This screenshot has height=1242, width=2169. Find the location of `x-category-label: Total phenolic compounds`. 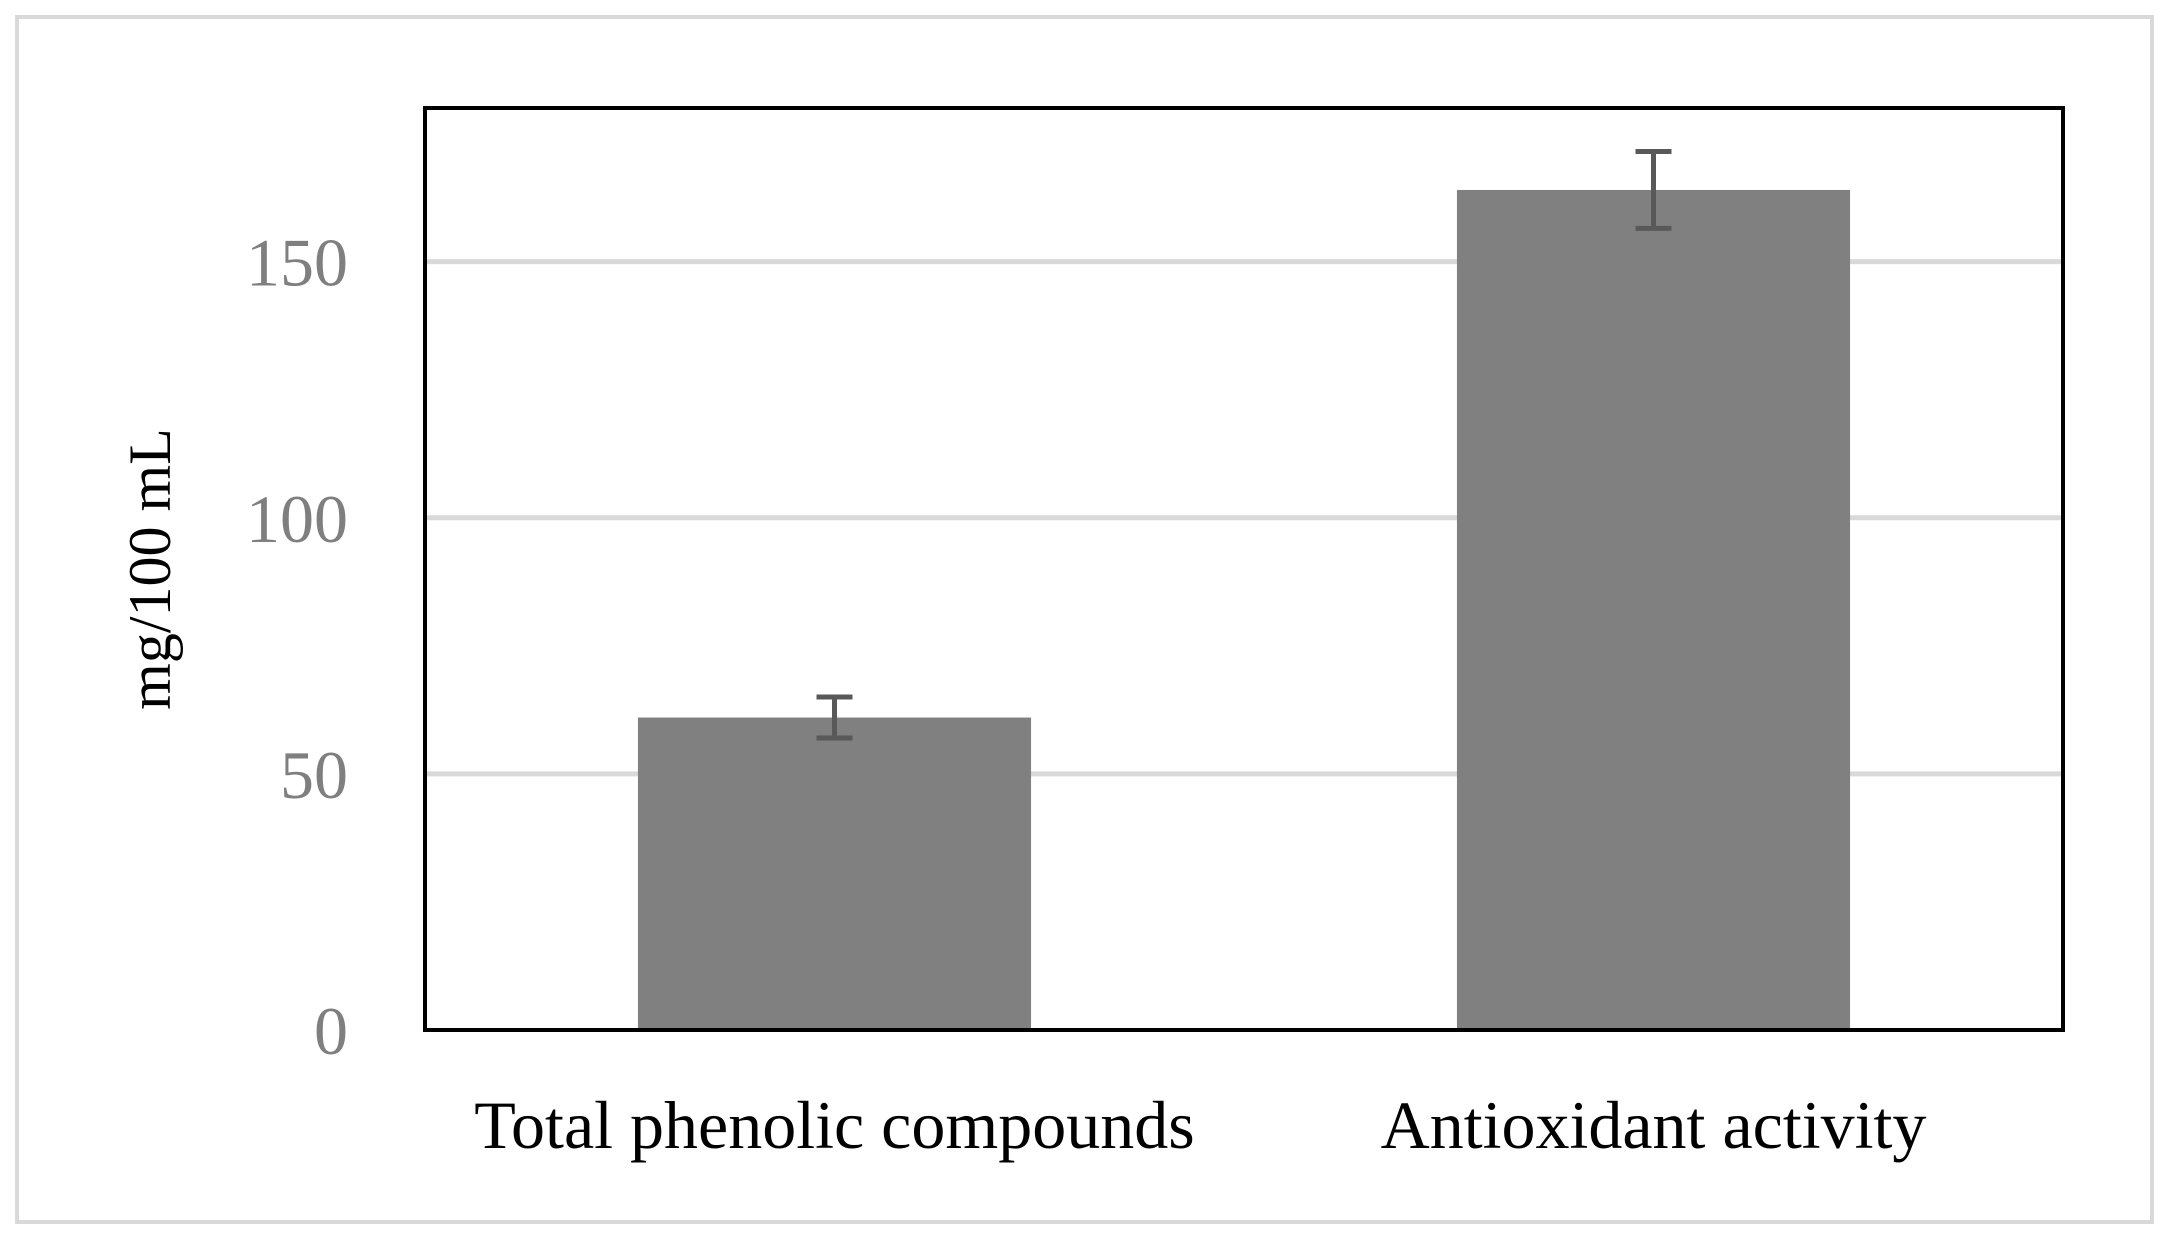

x-category-label: Total phenolic compounds is located at coordinates (834, 1125).